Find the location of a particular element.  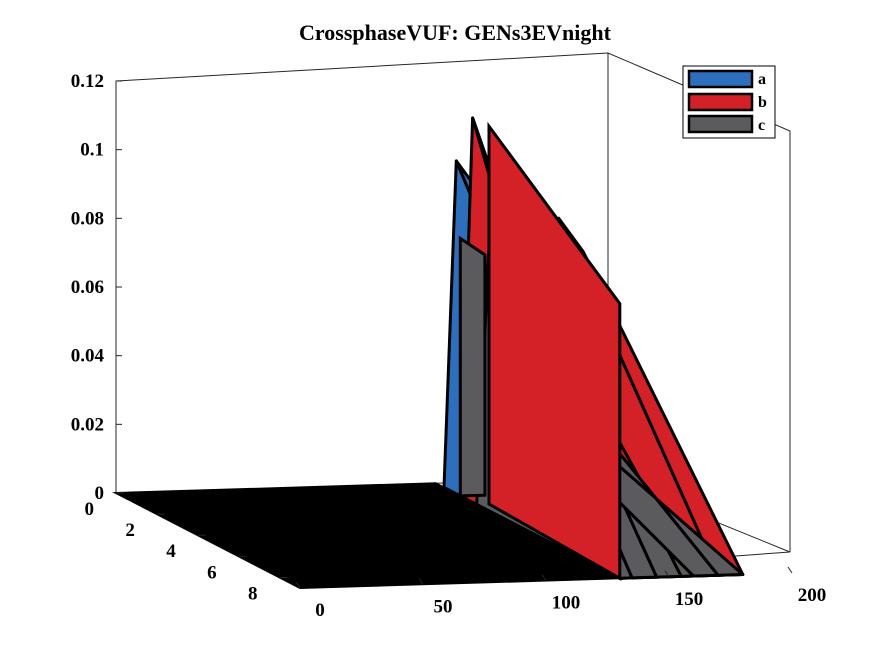

x-tick-label-0: 0 is located at coordinates (320, 610).